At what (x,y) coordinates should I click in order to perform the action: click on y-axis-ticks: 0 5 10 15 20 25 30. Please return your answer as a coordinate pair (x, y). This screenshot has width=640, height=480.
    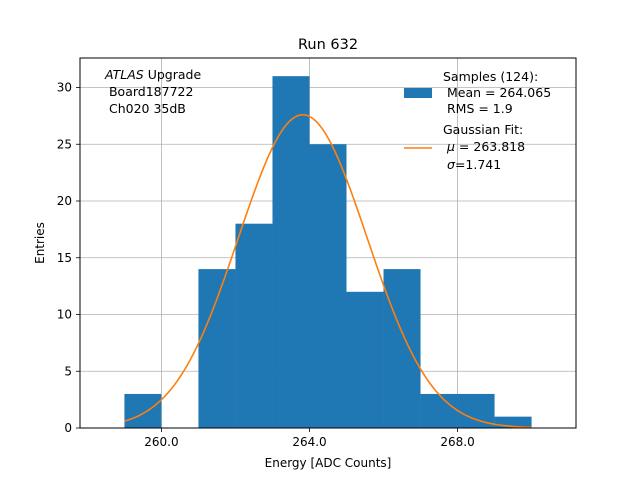
    Looking at the image, I should click on (68, 258).